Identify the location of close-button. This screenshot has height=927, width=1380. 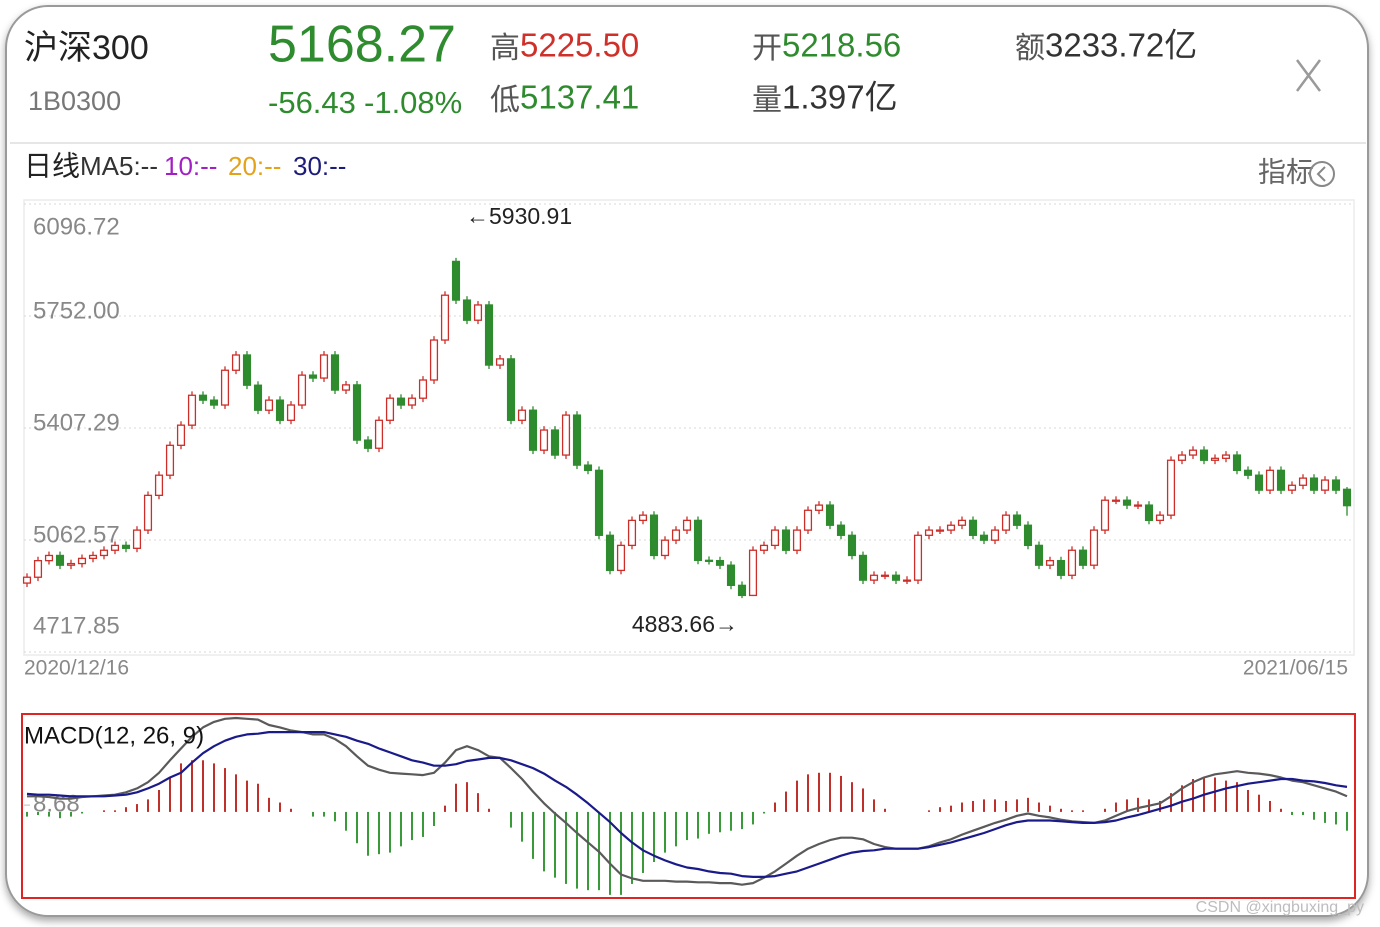
(1308, 74).